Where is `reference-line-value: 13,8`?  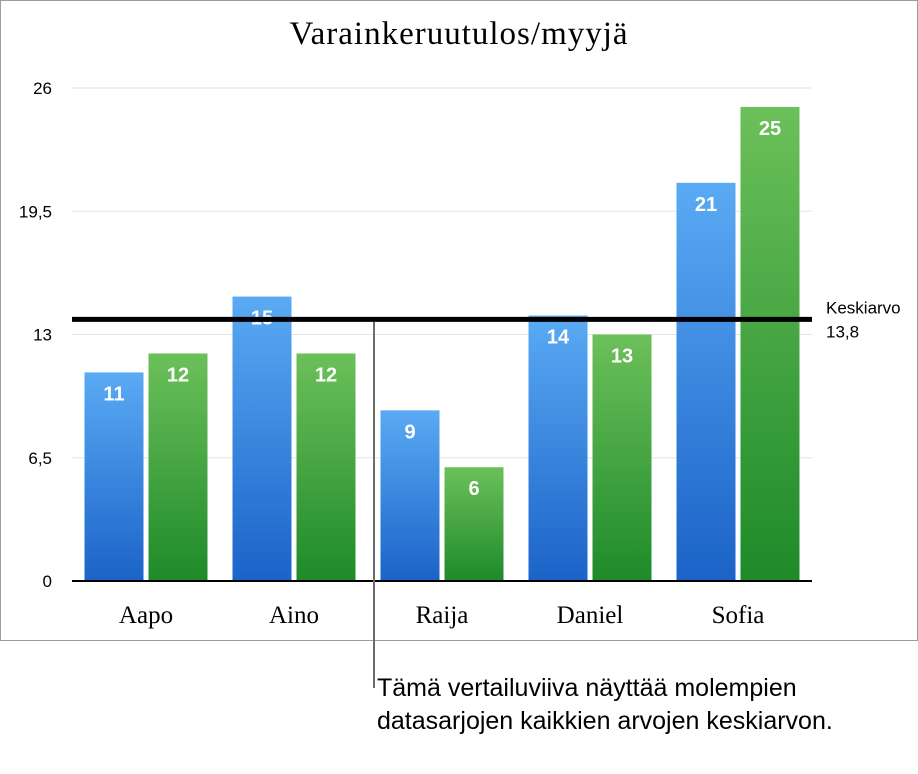 reference-line-value: 13,8 is located at coordinates (842, 331).